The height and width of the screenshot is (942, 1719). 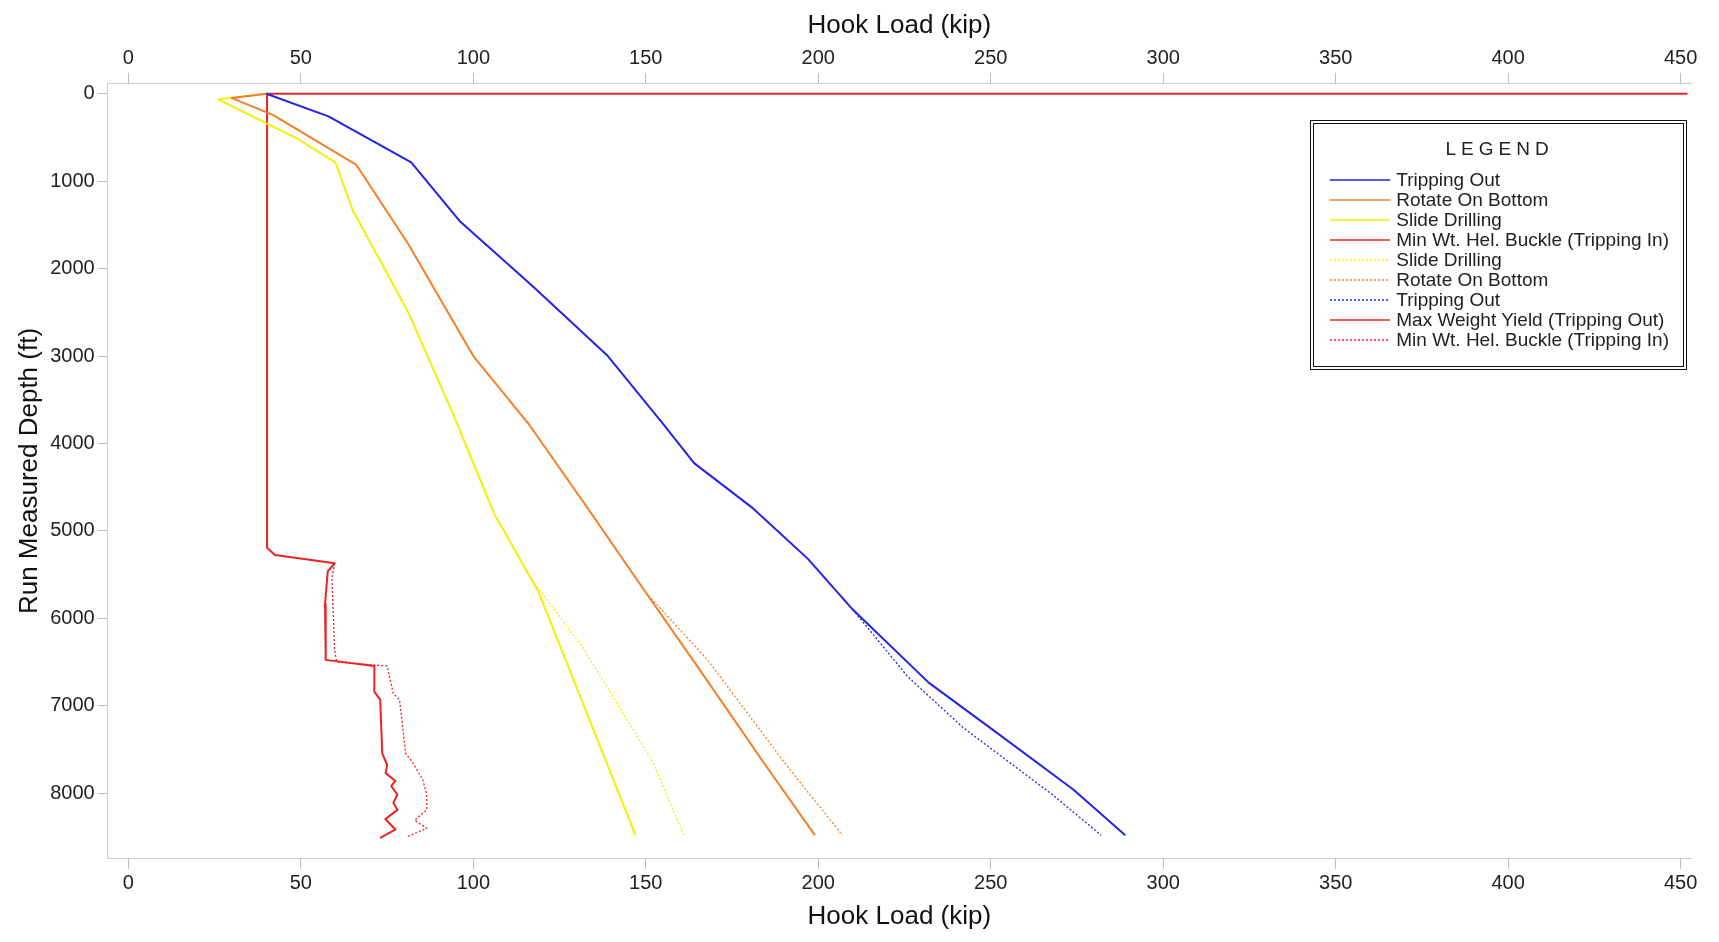 I want to click on x-tick-label: 100, so click(x=473, y=882).